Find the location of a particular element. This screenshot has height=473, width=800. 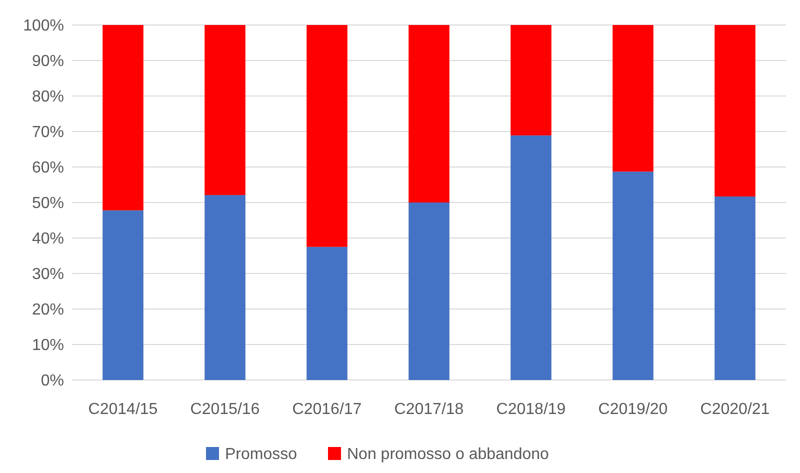

legend-label: Promosso is located at coordinates (261, 454).